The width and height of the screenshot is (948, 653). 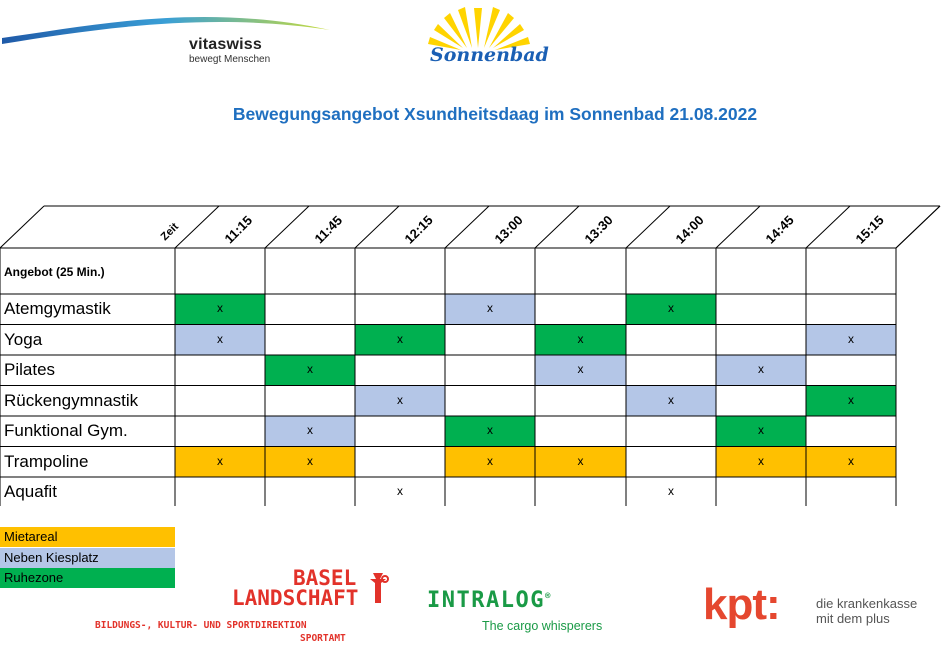 I want to click on sun-icon, so click(x=479, y=28).